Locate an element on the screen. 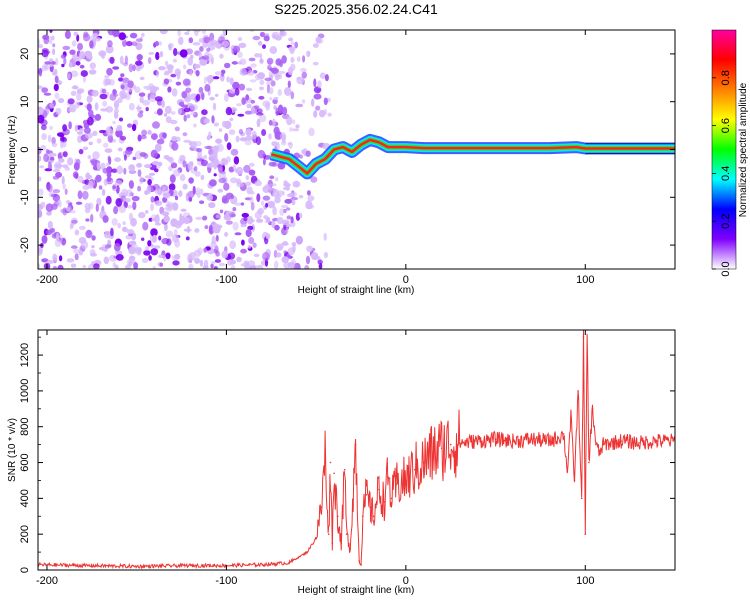  x-tick-label: -100 is located at coordinates (226, 280).